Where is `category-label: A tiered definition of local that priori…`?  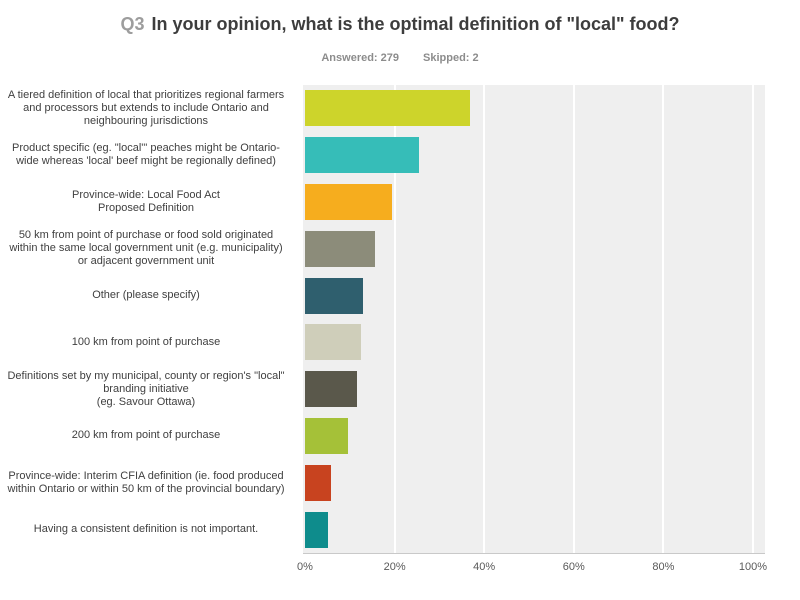 category-label: A tiered definition of local that priori… is located at coordinates (146, 107).